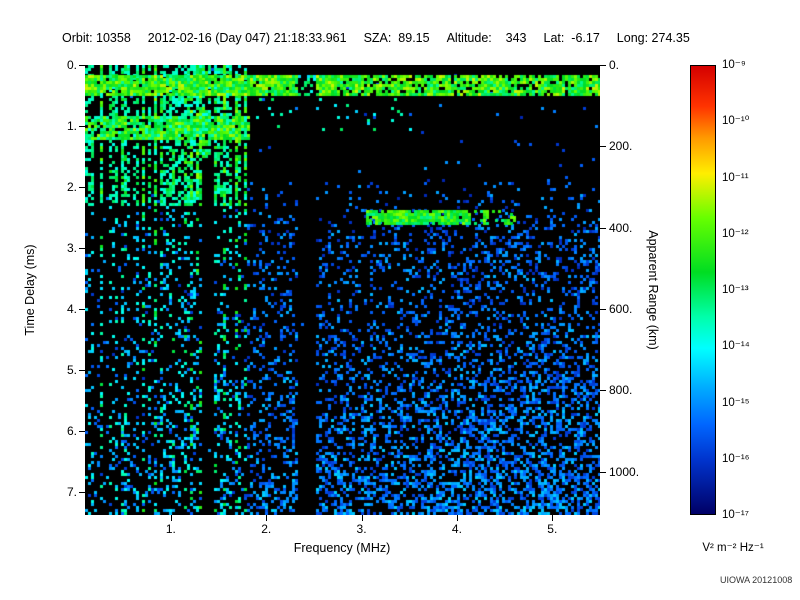 This screenshot has width=800, height=600. Describe the element at coordinates (71, 308) in the screenshot. I see `y-axis-tick-label: 4.` at that location.